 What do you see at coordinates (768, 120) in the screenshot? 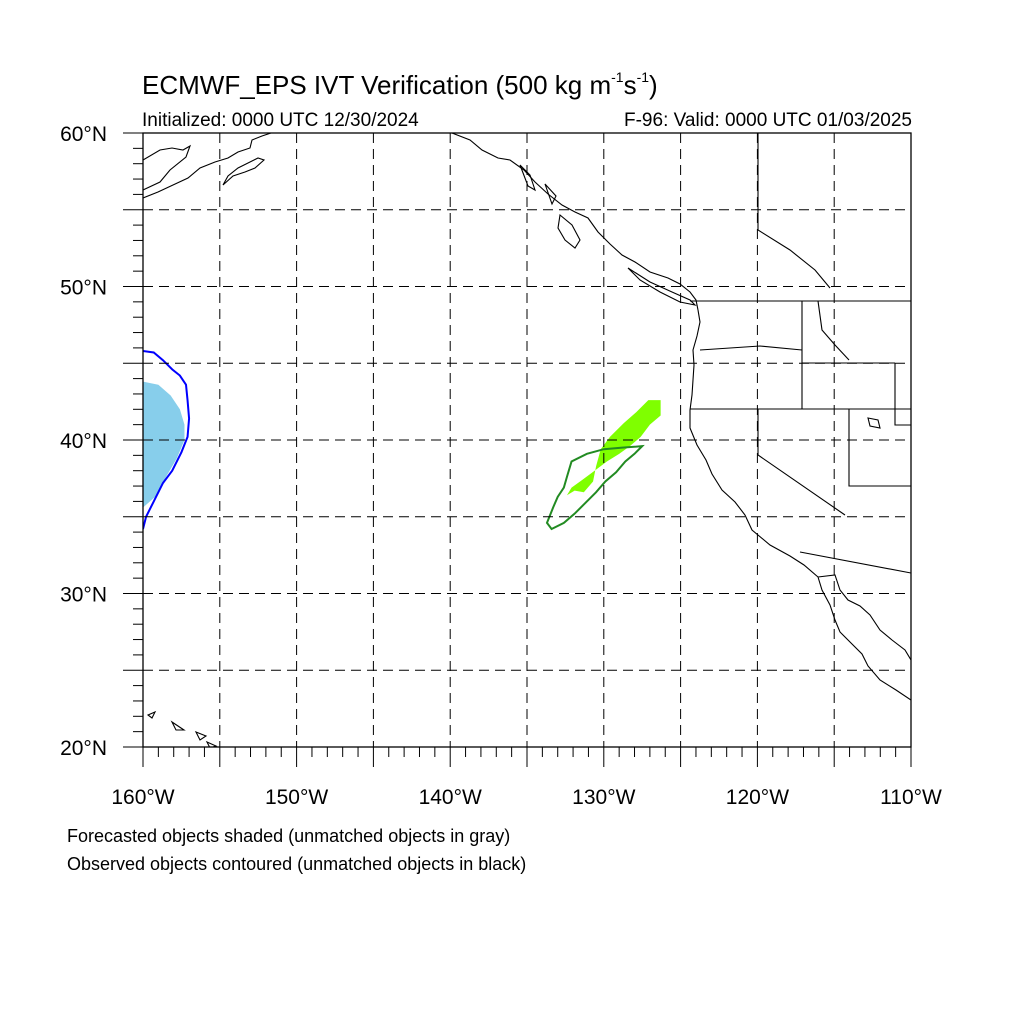
I see `valid-time: F-96: Valid: 0000 UTC 01/03/2025` at bounding box center [768, 120].